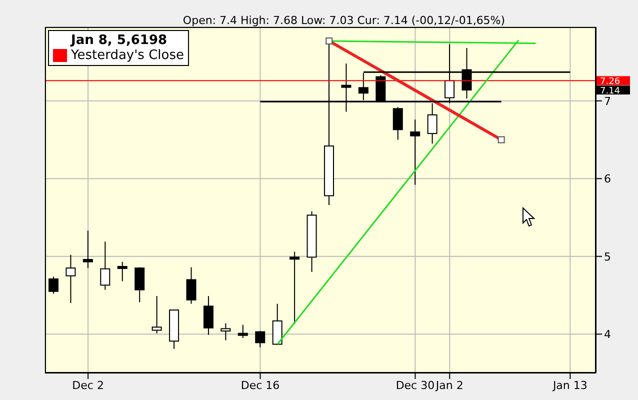 The width and height of the screenshot is (638, 400). What do you see at coordinates (607, 335) in the screenshot?
I see `y-tick-label: 4` at bounding box center [607, 335].